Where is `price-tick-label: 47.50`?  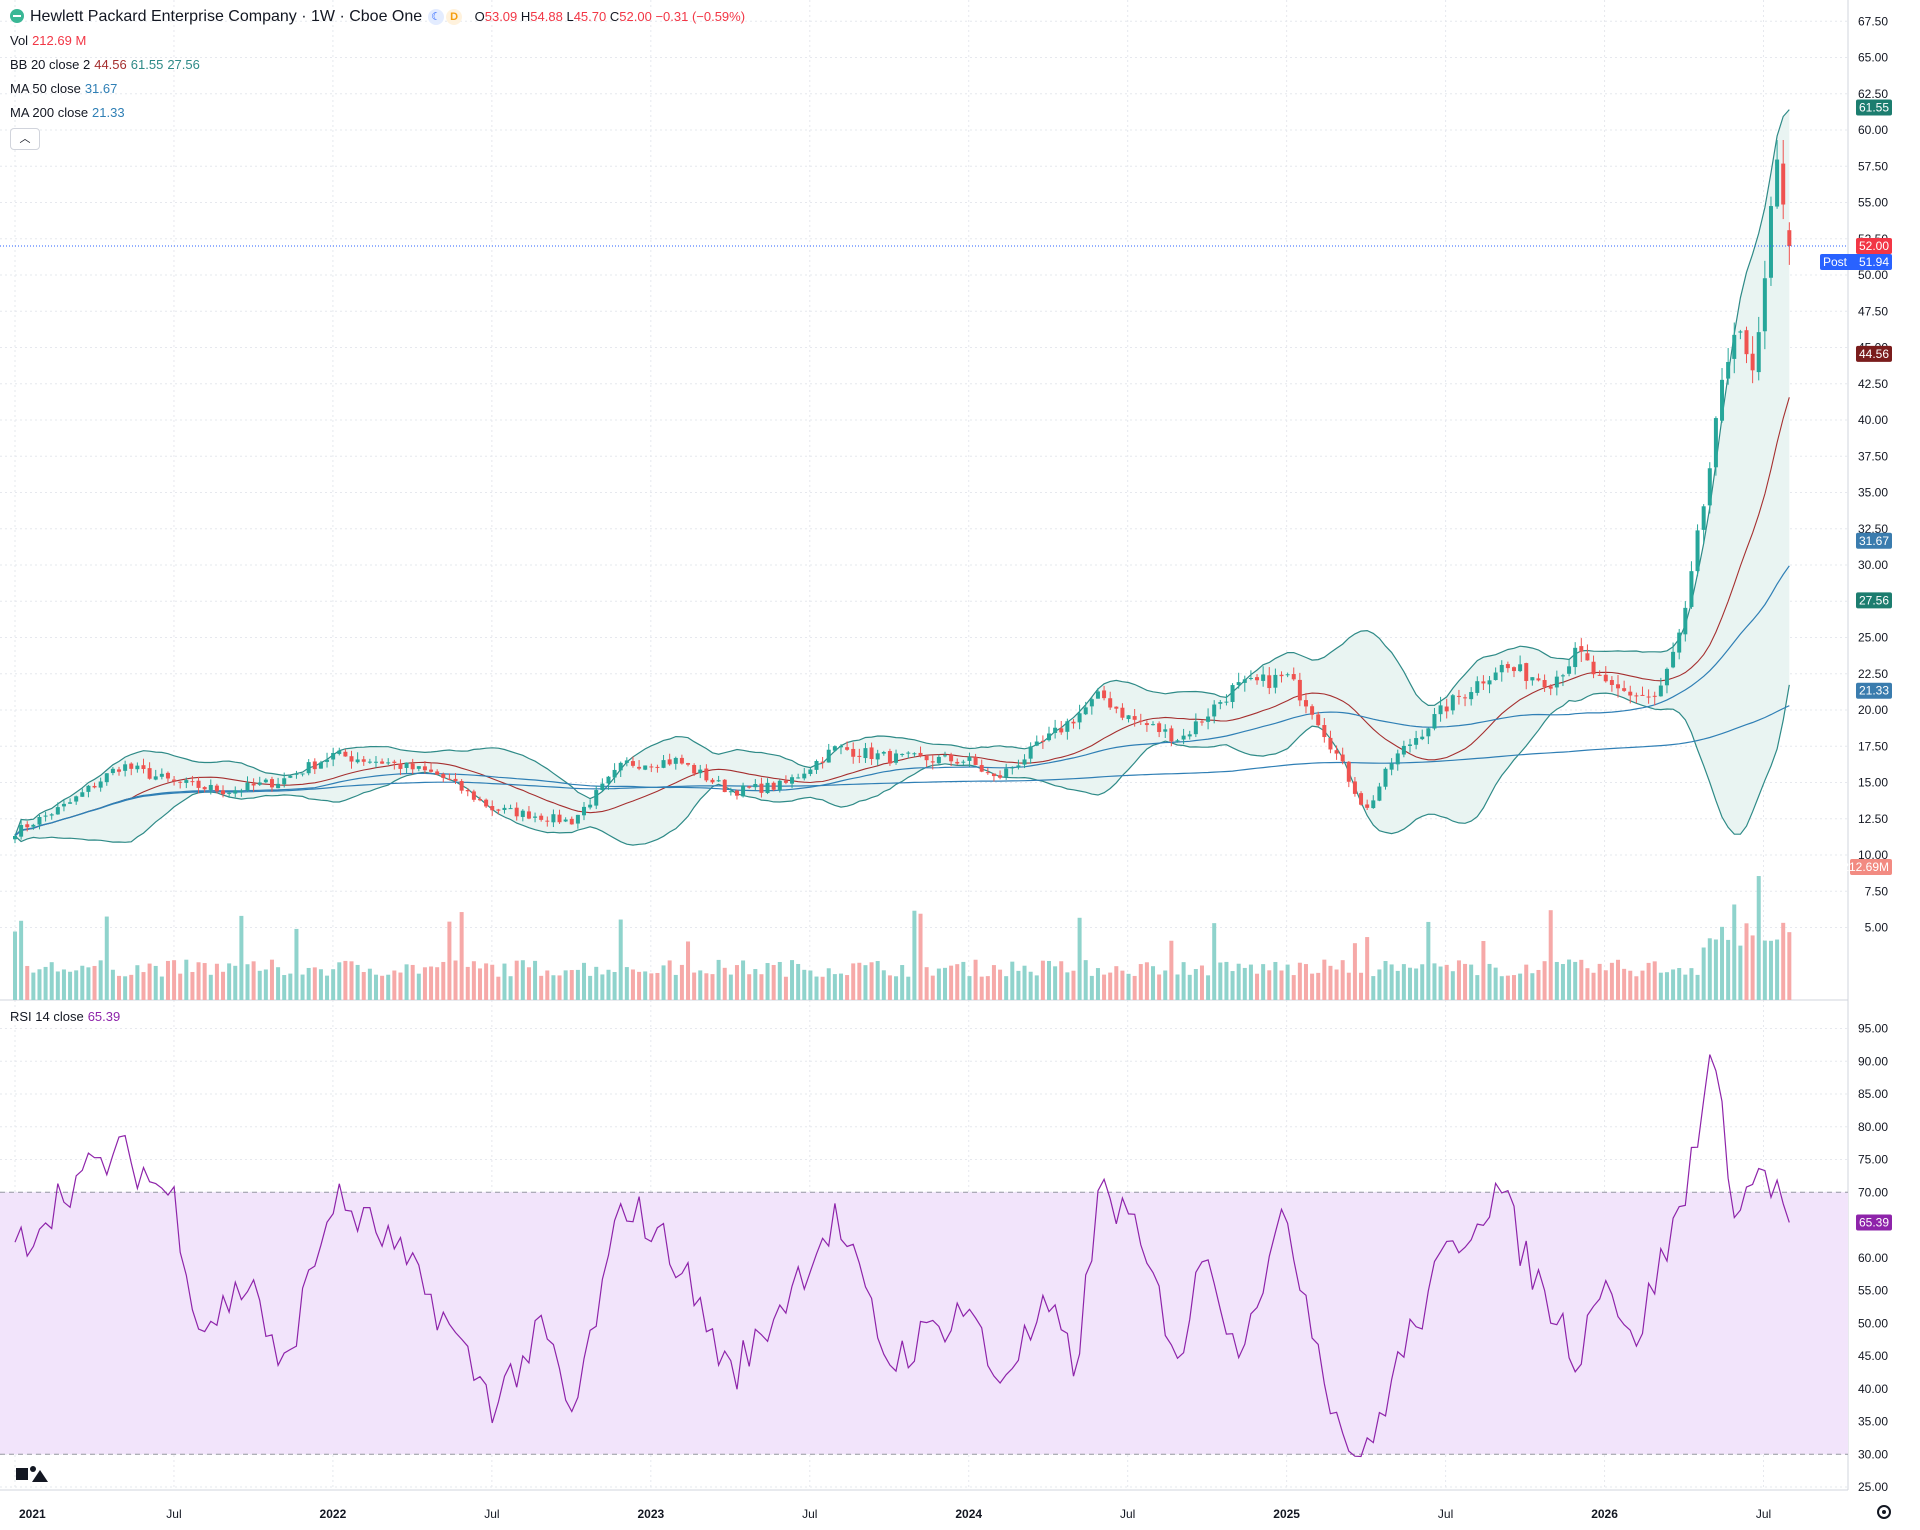 price-tick-label: 47.50 is located at coordinates (1873, 311).